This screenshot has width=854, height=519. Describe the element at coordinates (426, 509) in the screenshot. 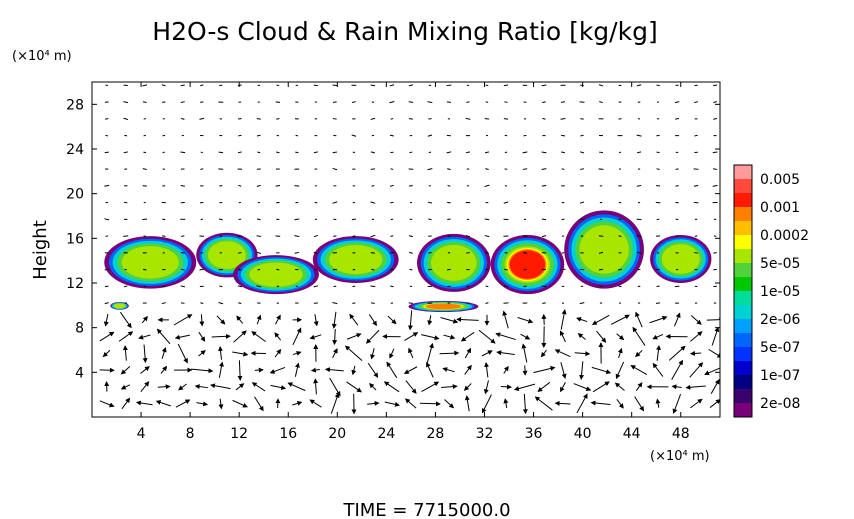

I see `time-label: TIME = 7715000.0` at that location.